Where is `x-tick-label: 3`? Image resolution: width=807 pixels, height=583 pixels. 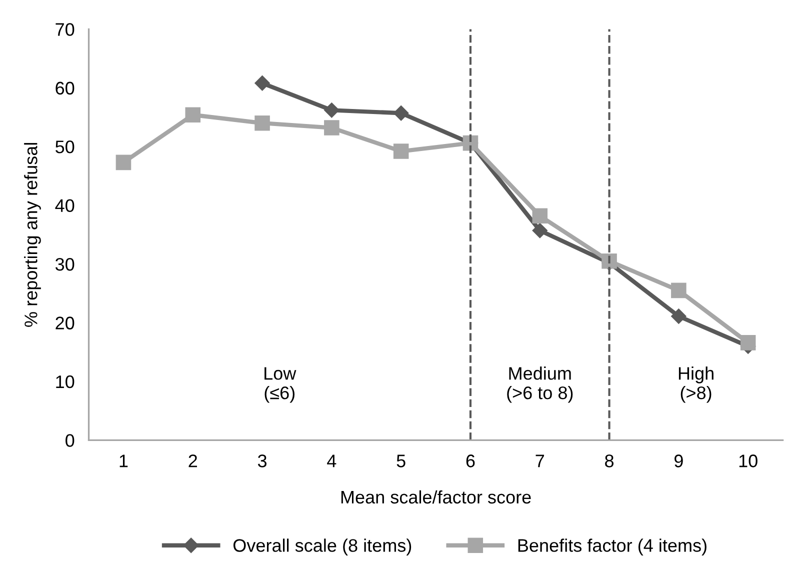 x-tick-label: 3 is located at coordinates (262, 461).